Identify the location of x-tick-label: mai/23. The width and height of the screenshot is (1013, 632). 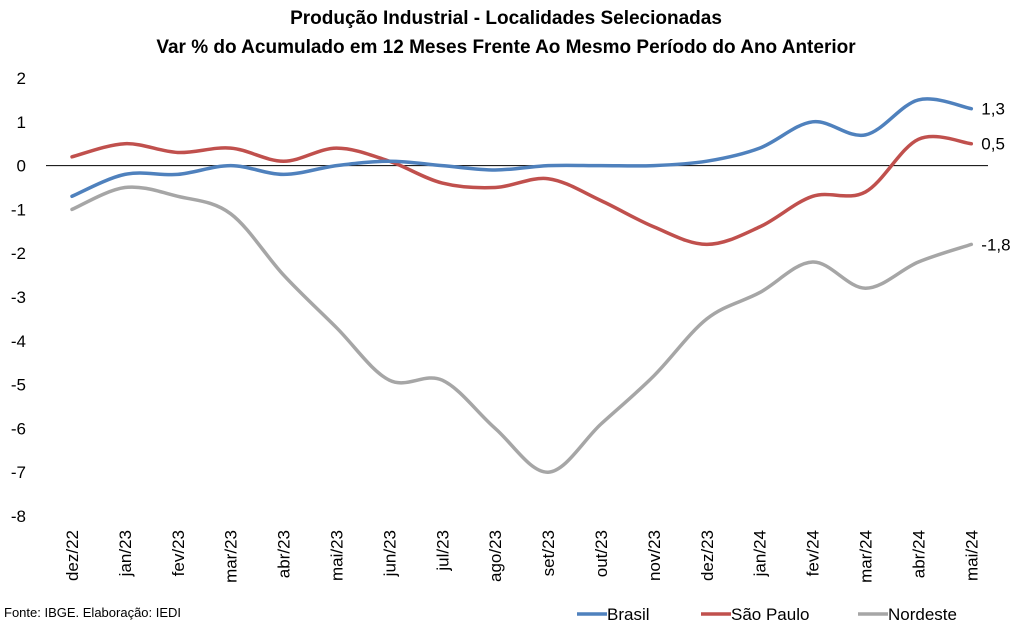
(337, 555).